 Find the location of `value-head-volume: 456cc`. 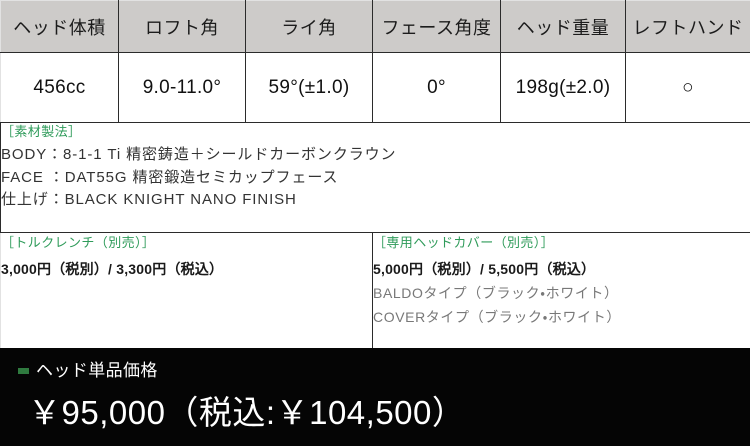

value-head-volume: 456cc is located at coordinates (59, 87).